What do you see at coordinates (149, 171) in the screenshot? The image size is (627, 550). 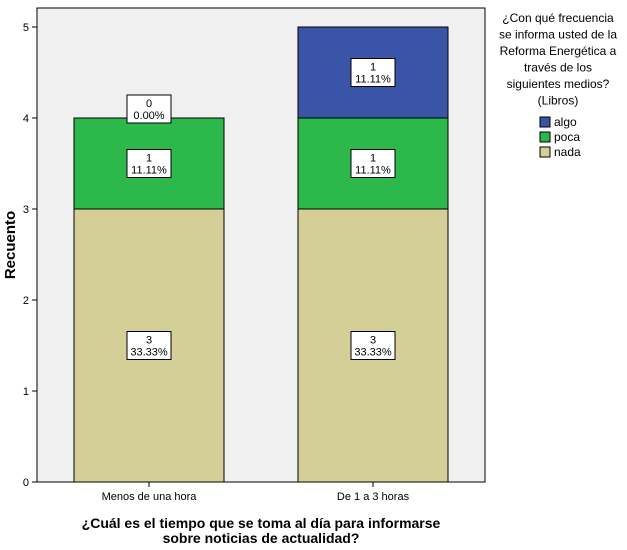 I see `data-label-percent-poca-0: 11.11%` at bounding box center [149, 171].